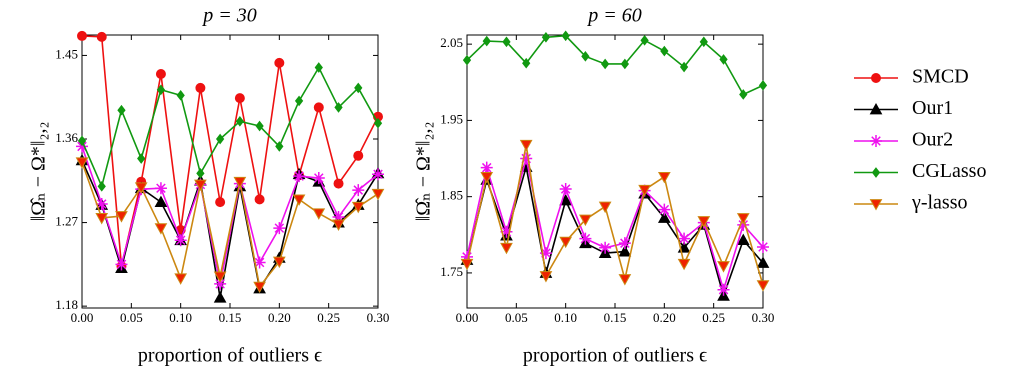 The image size is (1016, 378). What do you see at coordinates (949, 171) in the screenshot?
I see `legend-label: CGLasso` at bounding box center [949, 171].